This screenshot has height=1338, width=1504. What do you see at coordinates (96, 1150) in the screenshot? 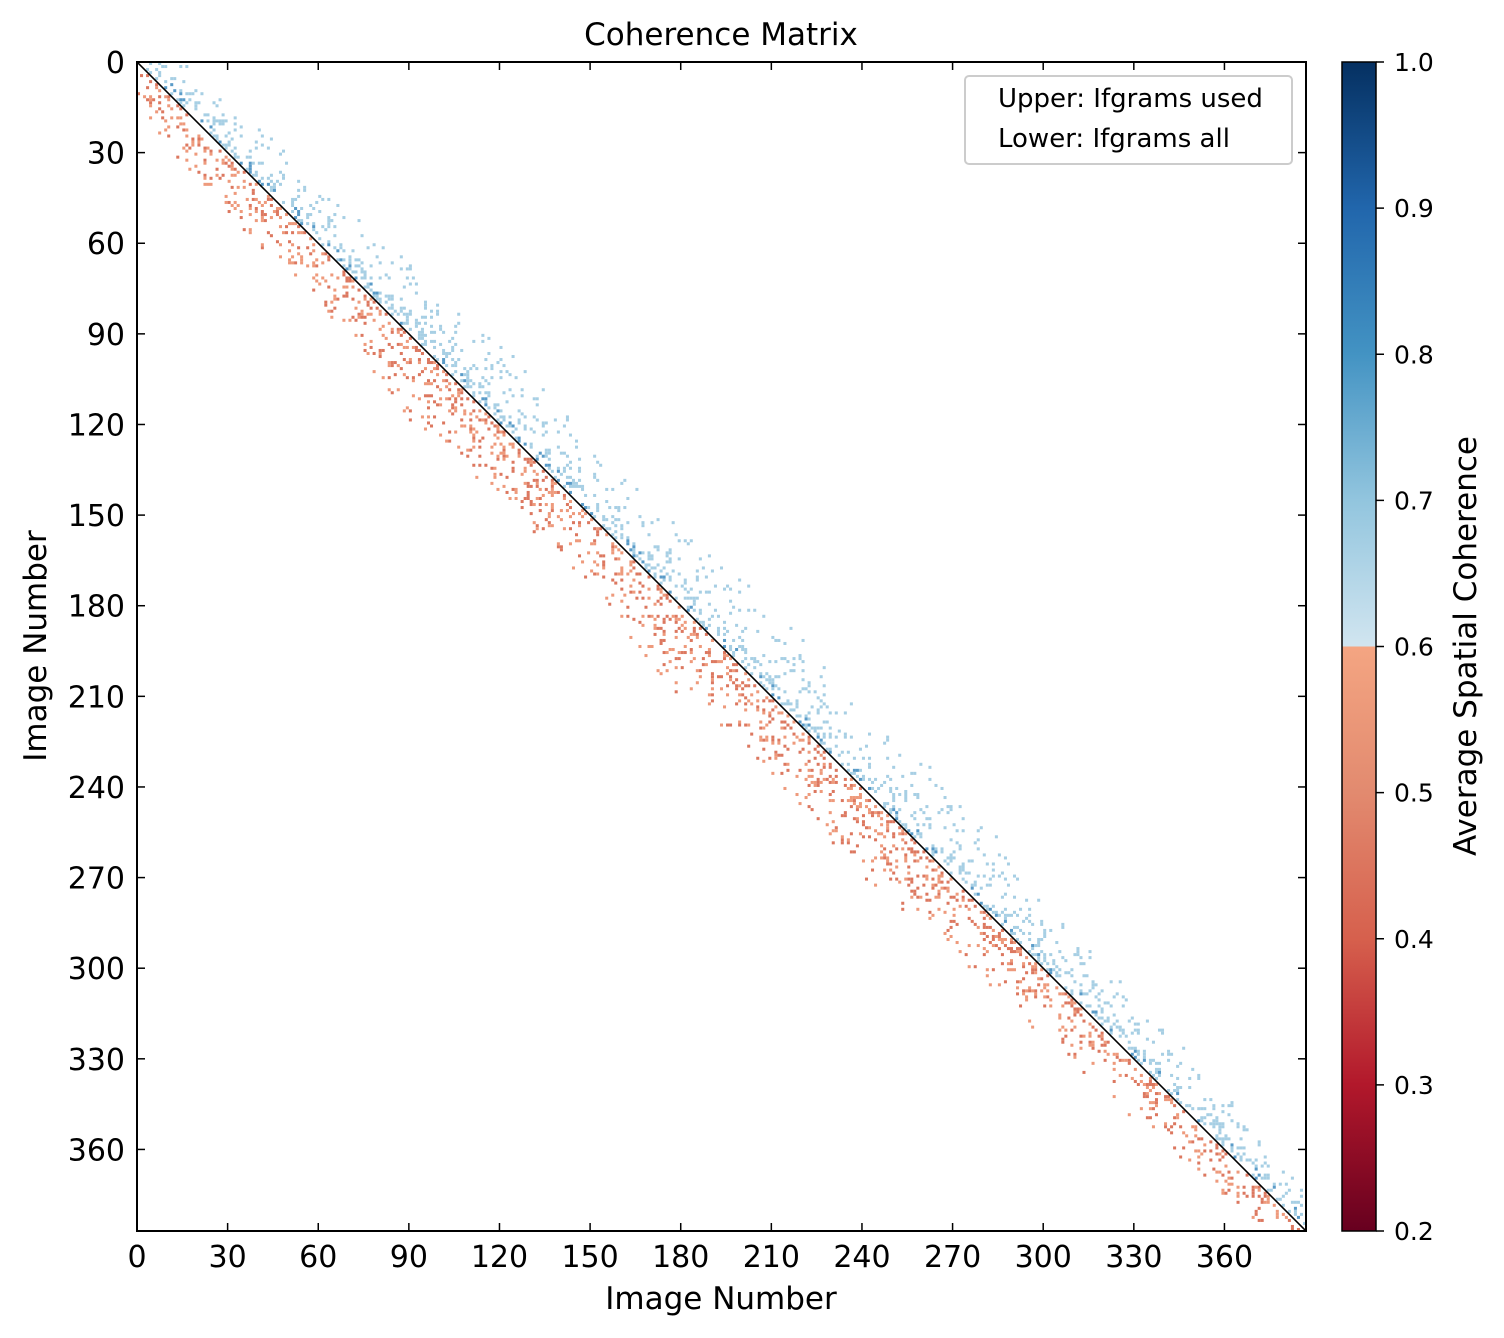
I see `y-tick-label: 360` at bounding box center [96, 1150].